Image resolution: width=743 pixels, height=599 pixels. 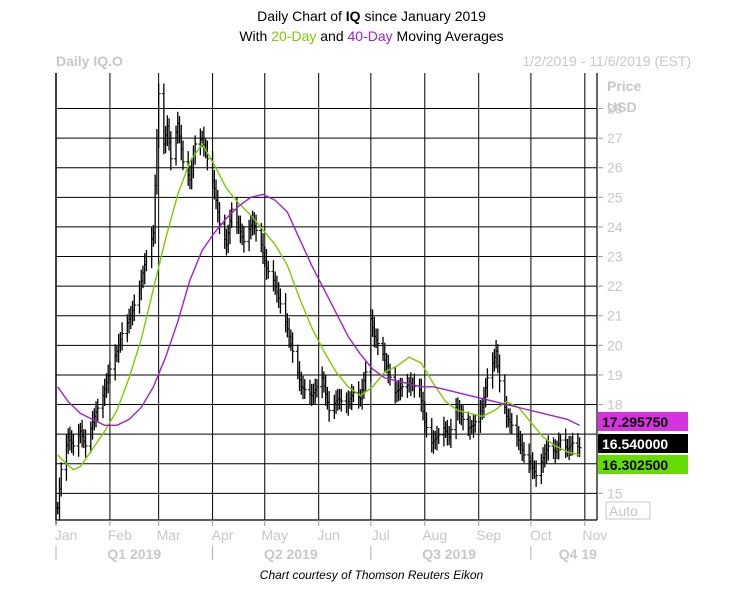 What do you see at coordinates (423, 16) in the screenshot?
I see `title-suffix: since January 2019` at bounding box center [423, 16].